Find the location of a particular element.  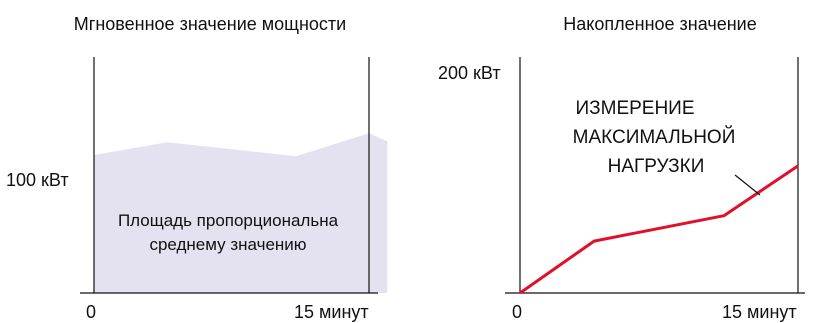

right-x-end: 15 минут is located at coordinates (759, 312).